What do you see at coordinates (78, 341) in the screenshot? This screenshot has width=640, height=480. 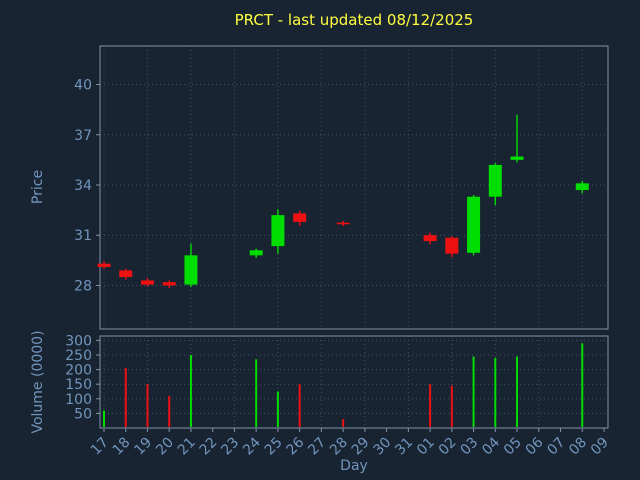 I see `volume-tick-label: 300` at bounding box center [78, 341].